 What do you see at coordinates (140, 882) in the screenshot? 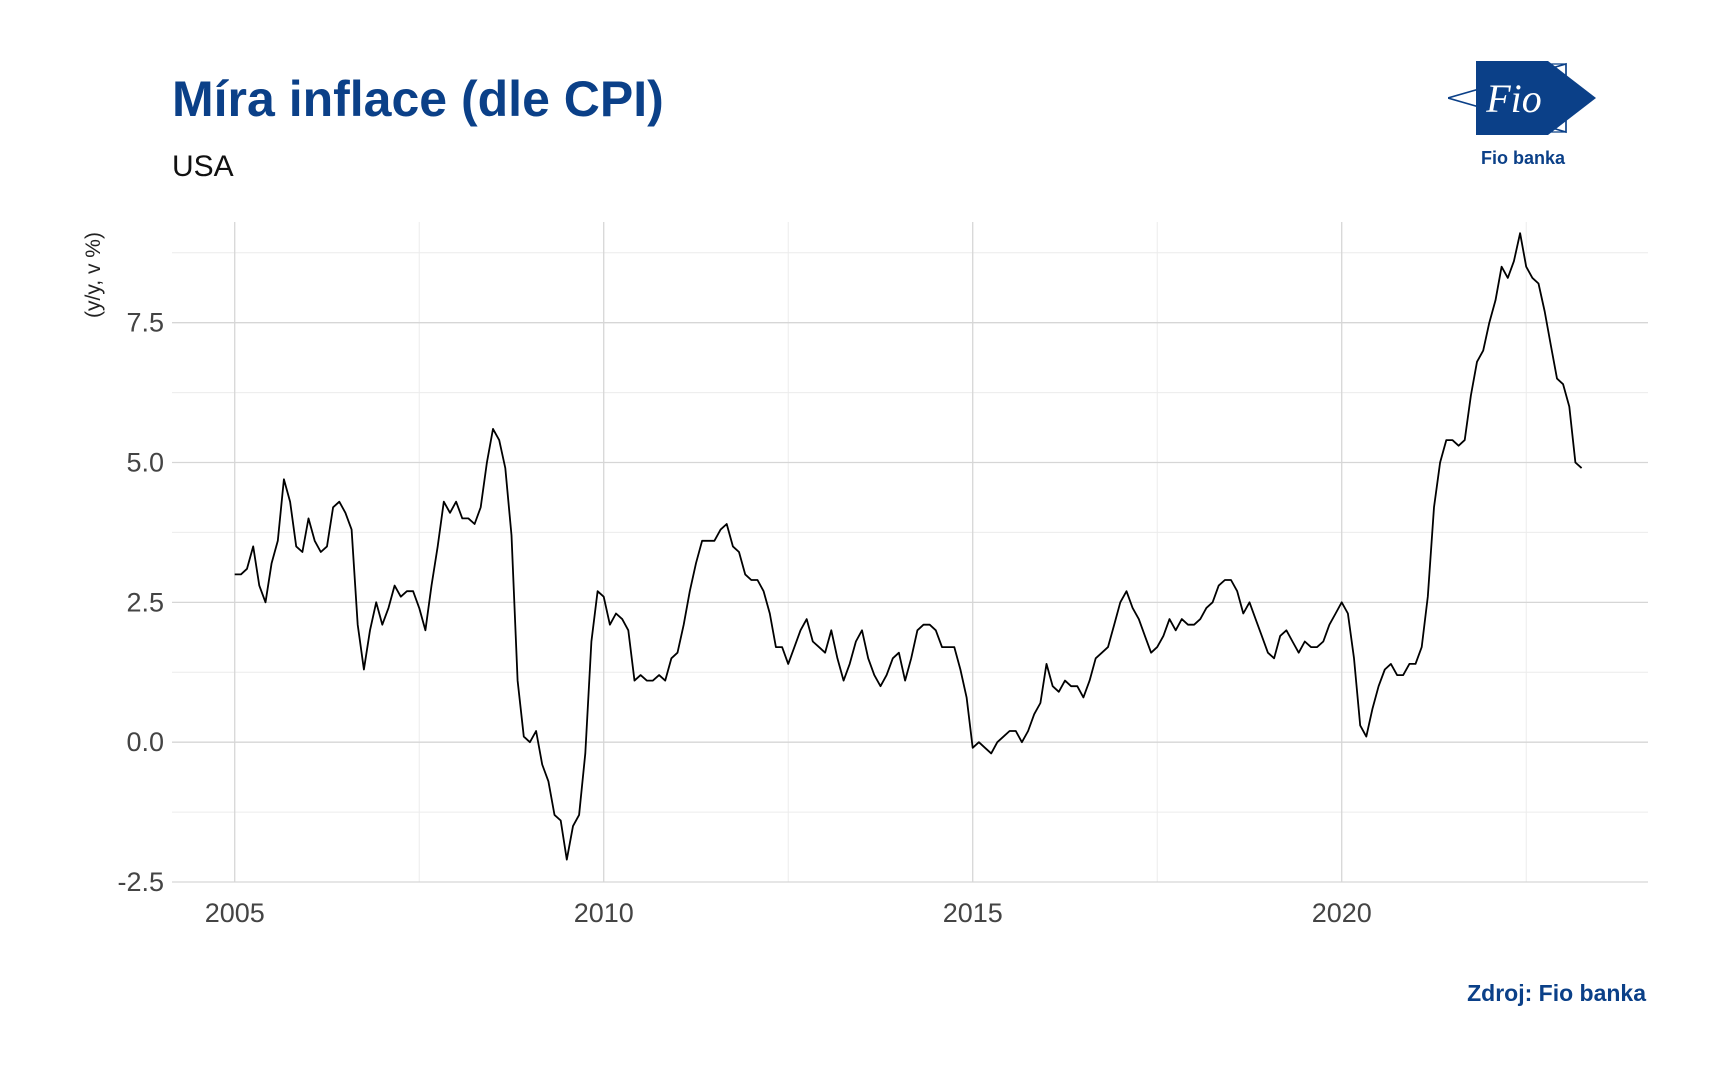
I see `y-tick-label: -2.5` at bounding box center [140, 882].